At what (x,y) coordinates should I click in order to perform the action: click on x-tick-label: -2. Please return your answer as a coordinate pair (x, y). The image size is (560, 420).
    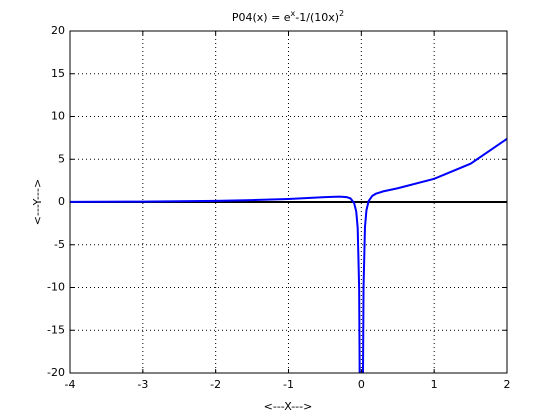
    Looking at the image, I should click on (215, 384).